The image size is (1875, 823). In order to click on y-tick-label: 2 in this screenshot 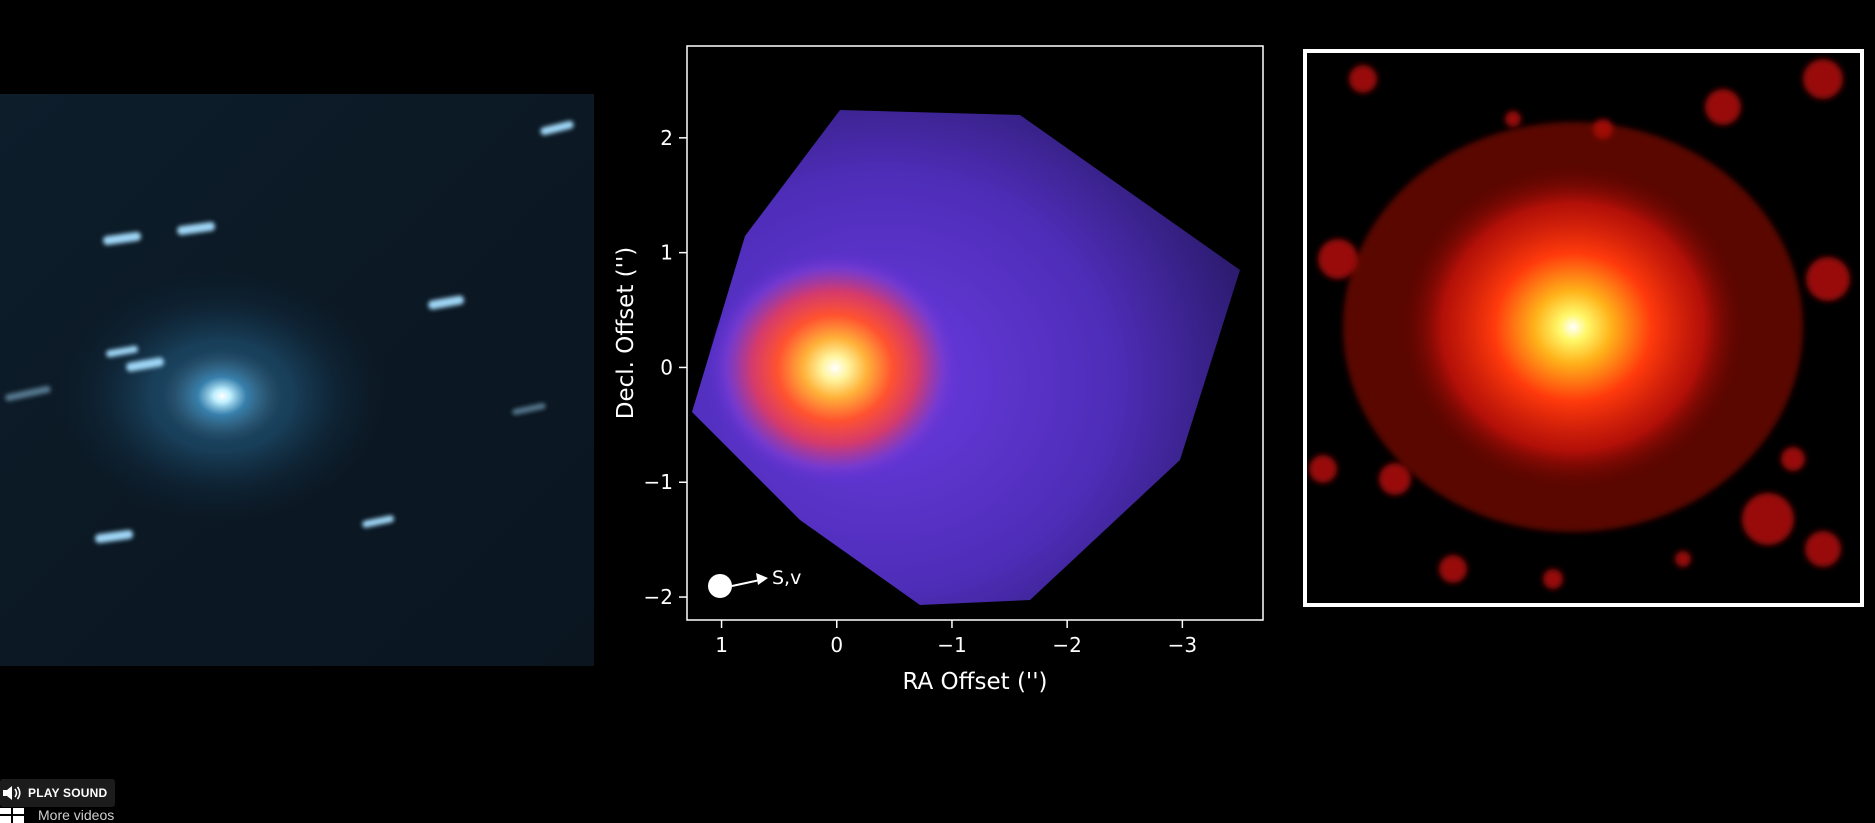, I will do `click(666, 138)`.